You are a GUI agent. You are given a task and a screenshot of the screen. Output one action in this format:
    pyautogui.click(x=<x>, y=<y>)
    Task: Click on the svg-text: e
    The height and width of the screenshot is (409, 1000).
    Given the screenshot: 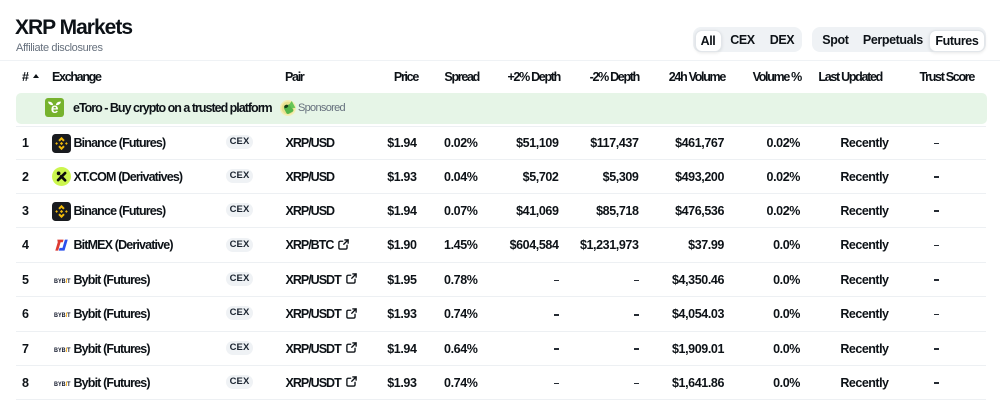 What is the action you would take?
    pyautogui.click(x=55, y=108)
    